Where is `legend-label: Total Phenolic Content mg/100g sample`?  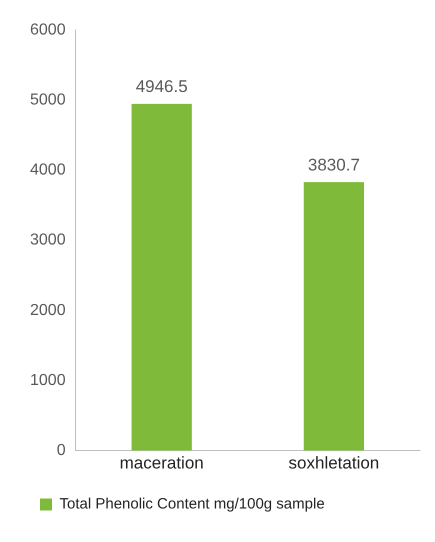 legend-label: Total Phenolic Content mg/100g sample is located at coordinates (192, 504).